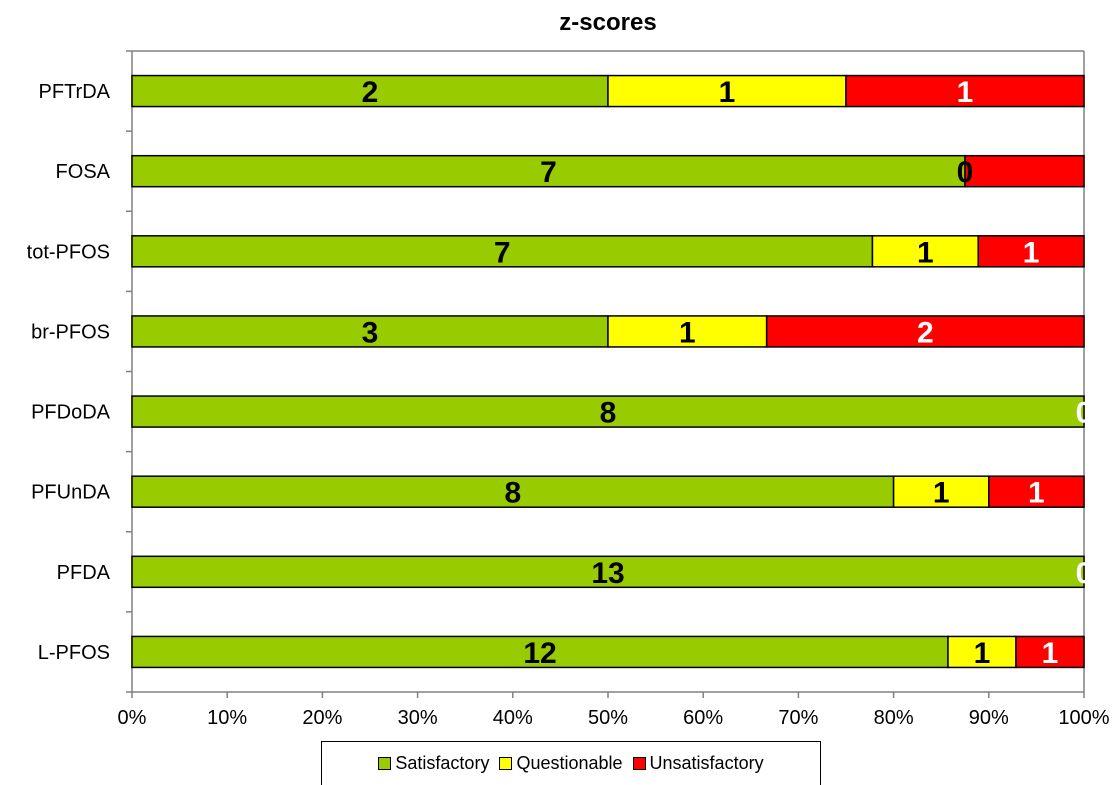 This screenshot has height=785, width=1118. I want to click on x-tick-label: 10%, so click(227, 718).